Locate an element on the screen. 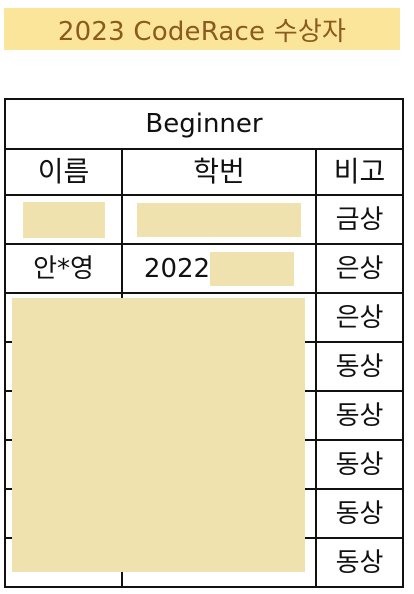  header-name: 이름 is located at coordinates (63, 172).